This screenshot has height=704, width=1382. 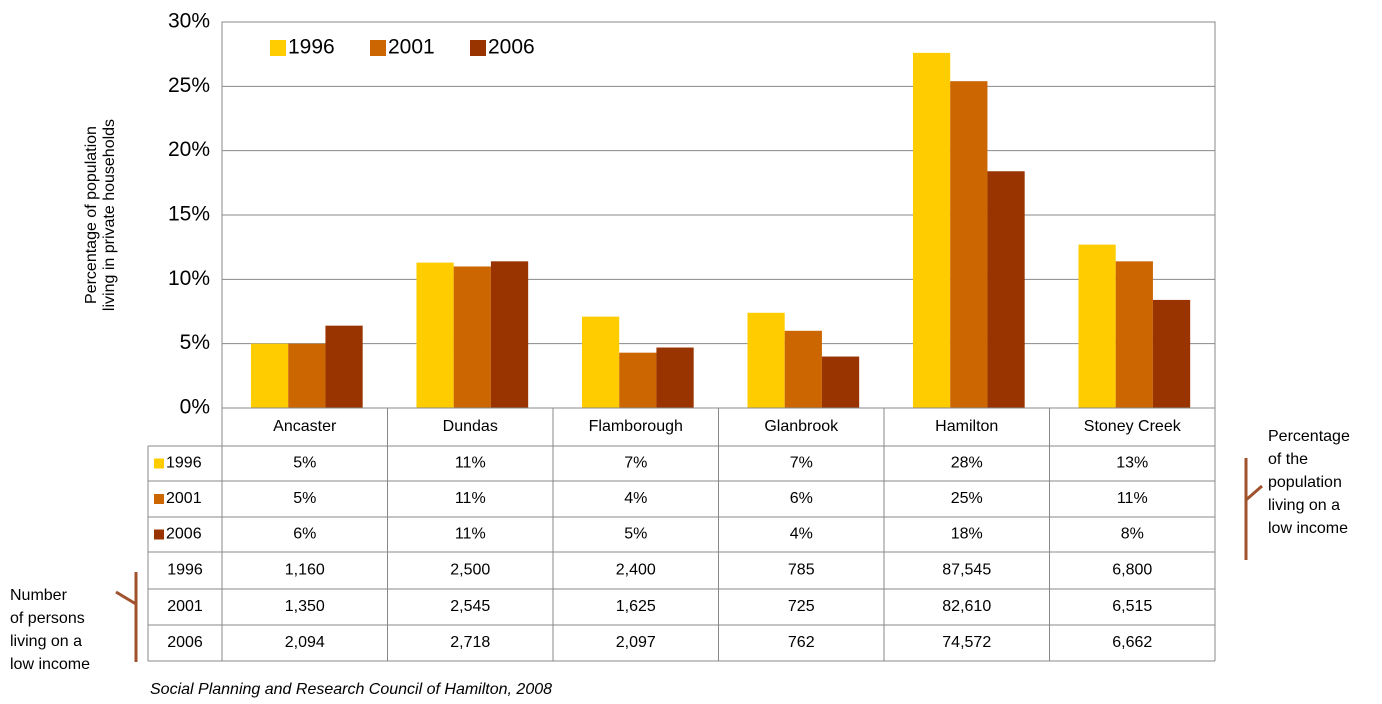 What do you see at coordinates (1132, 606) in the screenshot?
I see `table-cell: 6,515` at bounding box center [1132, 606].